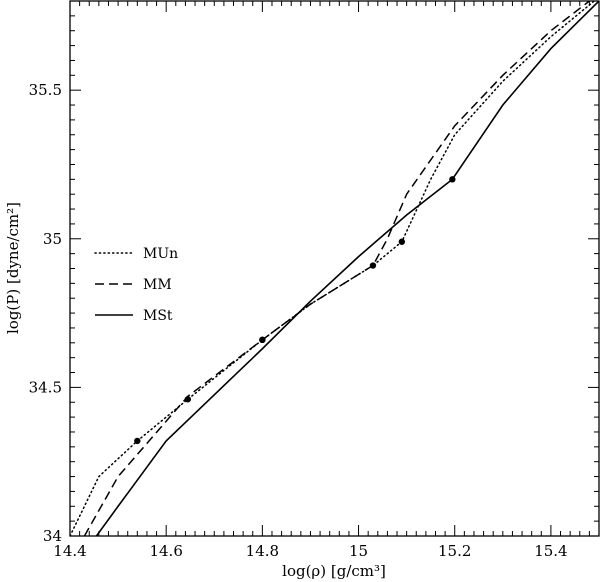 This screenshot has width=600, height=582. Describe the element at coordinates (158, 316) in the screenshot. I see `legend-label-mst: MSt` at that location.